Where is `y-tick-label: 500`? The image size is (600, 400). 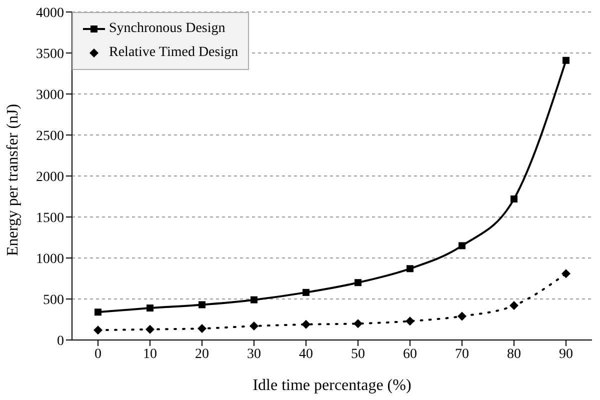
y-tick-label: 500 is located at coordinates (53, 300).